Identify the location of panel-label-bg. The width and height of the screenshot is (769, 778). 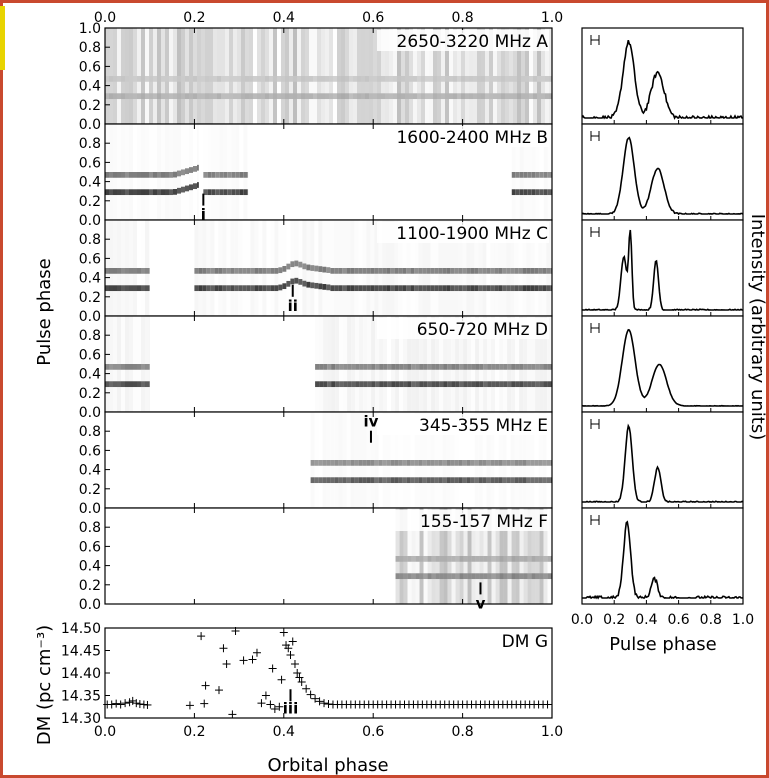
(463, 520).